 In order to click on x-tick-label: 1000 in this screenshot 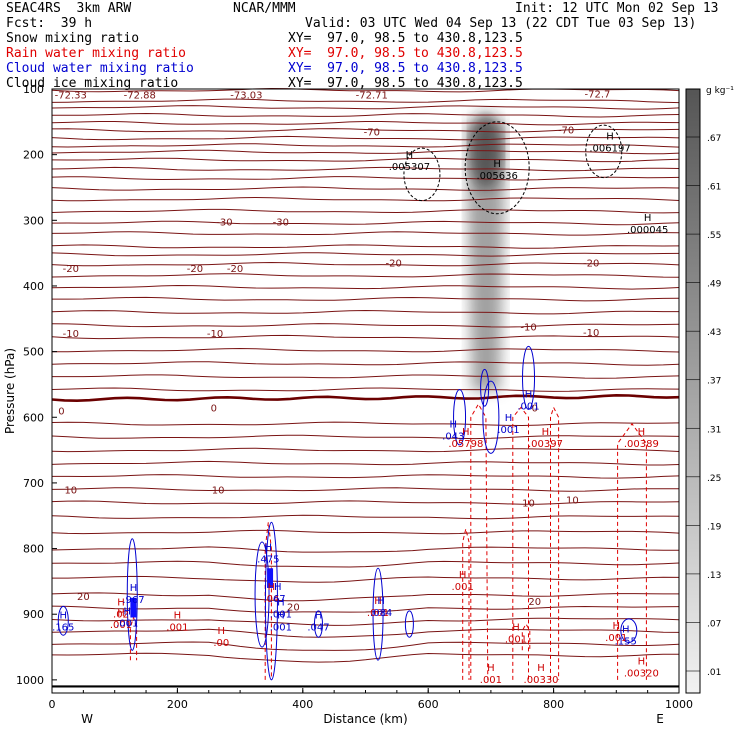, I will do `click(679, 704)`.